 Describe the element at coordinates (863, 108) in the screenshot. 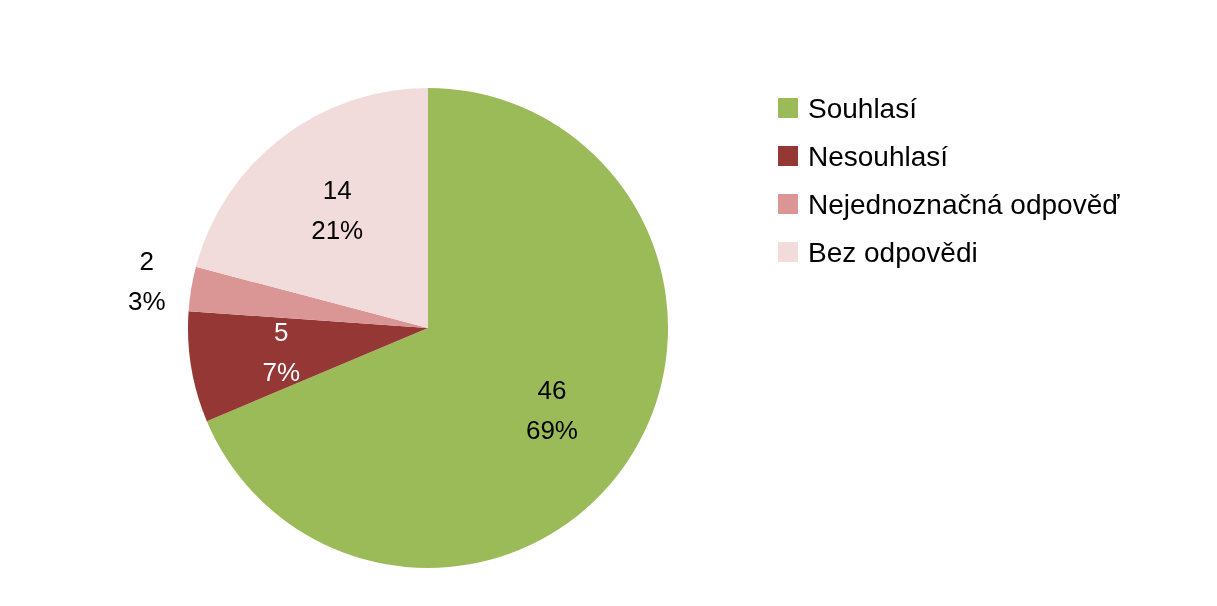

I see `legend-label: Souhlasí` at that location.